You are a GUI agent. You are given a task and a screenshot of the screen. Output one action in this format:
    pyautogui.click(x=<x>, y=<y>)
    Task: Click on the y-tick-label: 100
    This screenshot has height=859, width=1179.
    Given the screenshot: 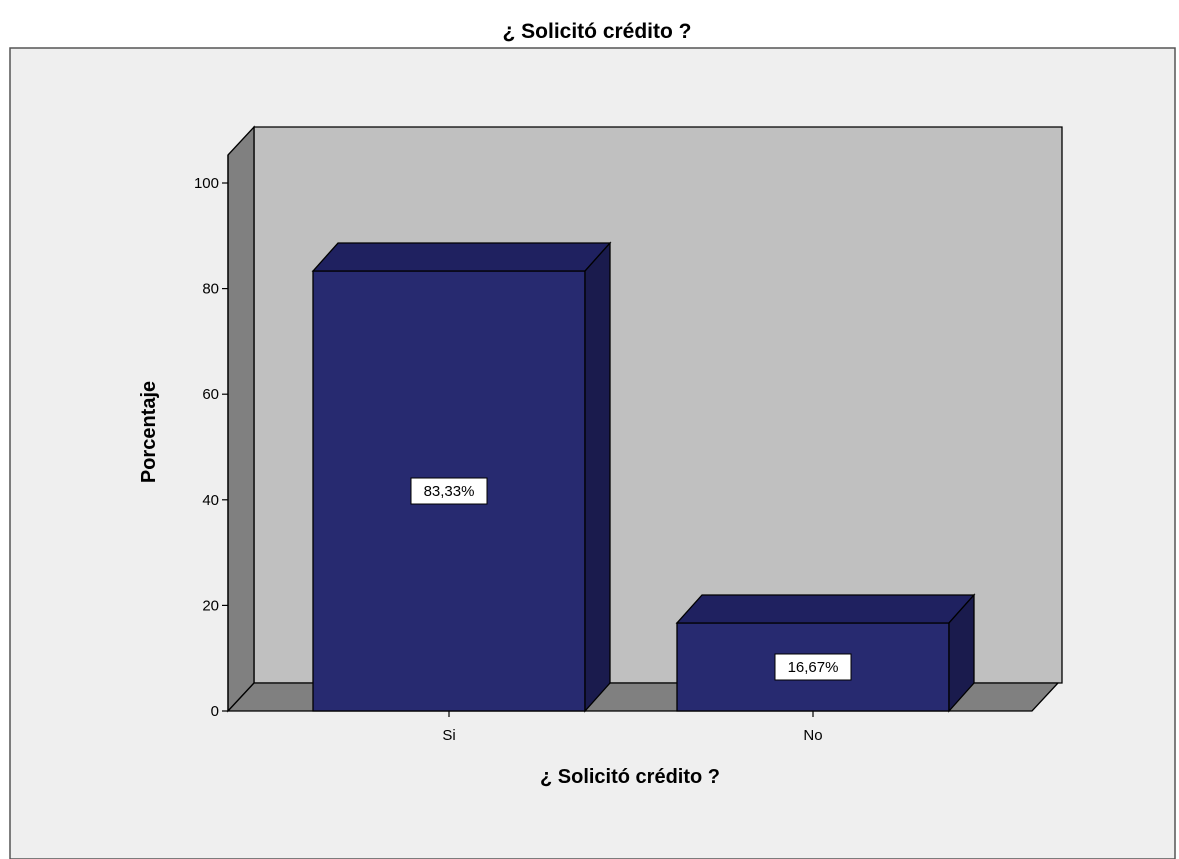 What is the action you would take?
    pyautogui.click(x=206, y=183)
    